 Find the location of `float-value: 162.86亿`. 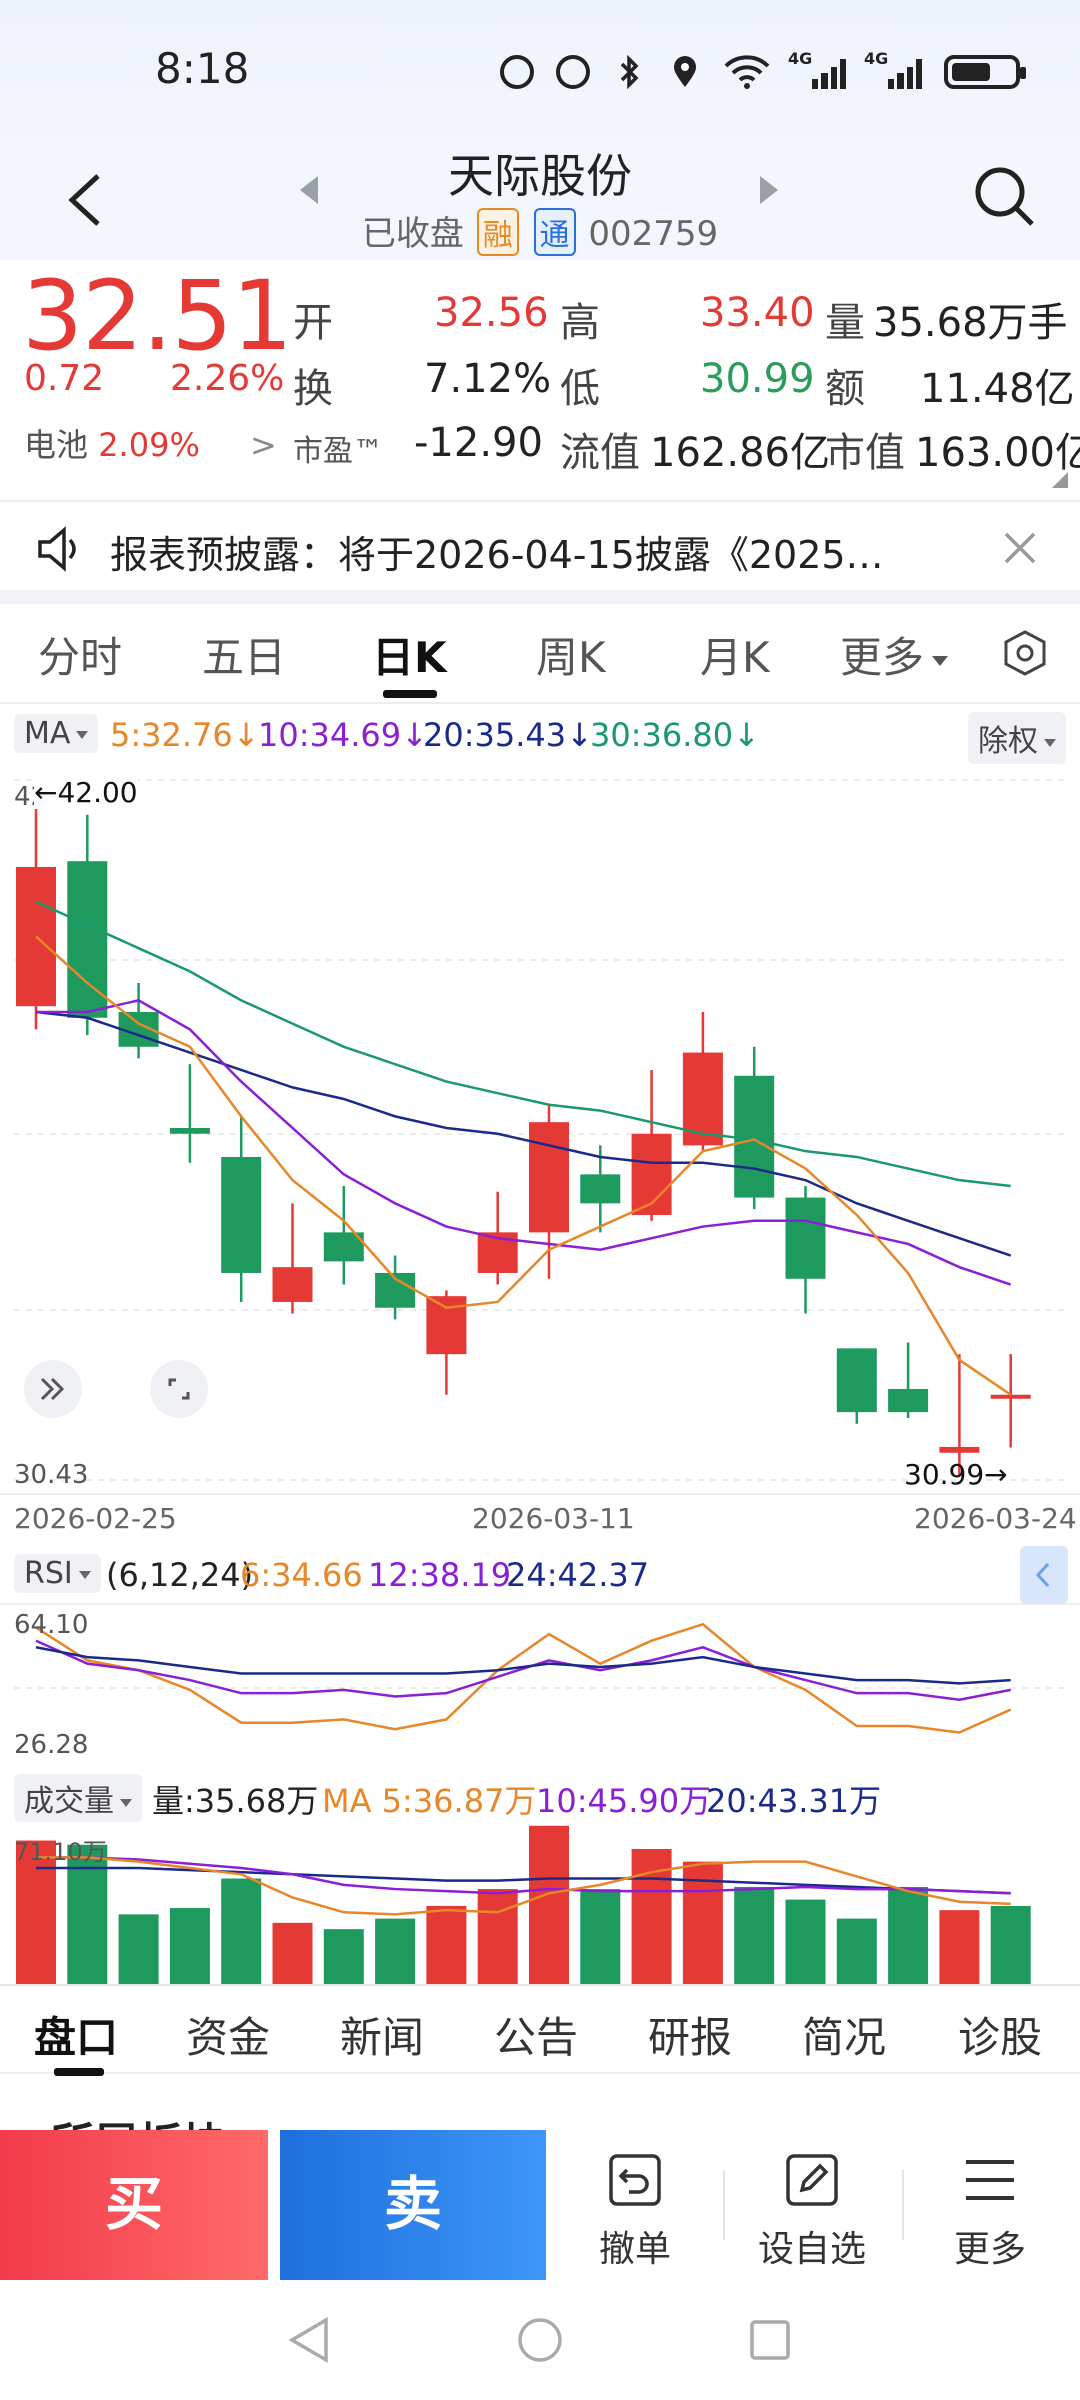

float-value: 162.86亿 is located at coordinates (740, 453).